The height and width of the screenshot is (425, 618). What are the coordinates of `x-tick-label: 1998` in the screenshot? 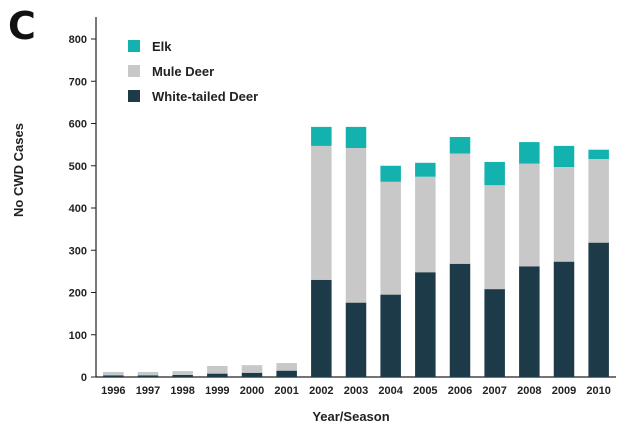 It's located at (182, 391).